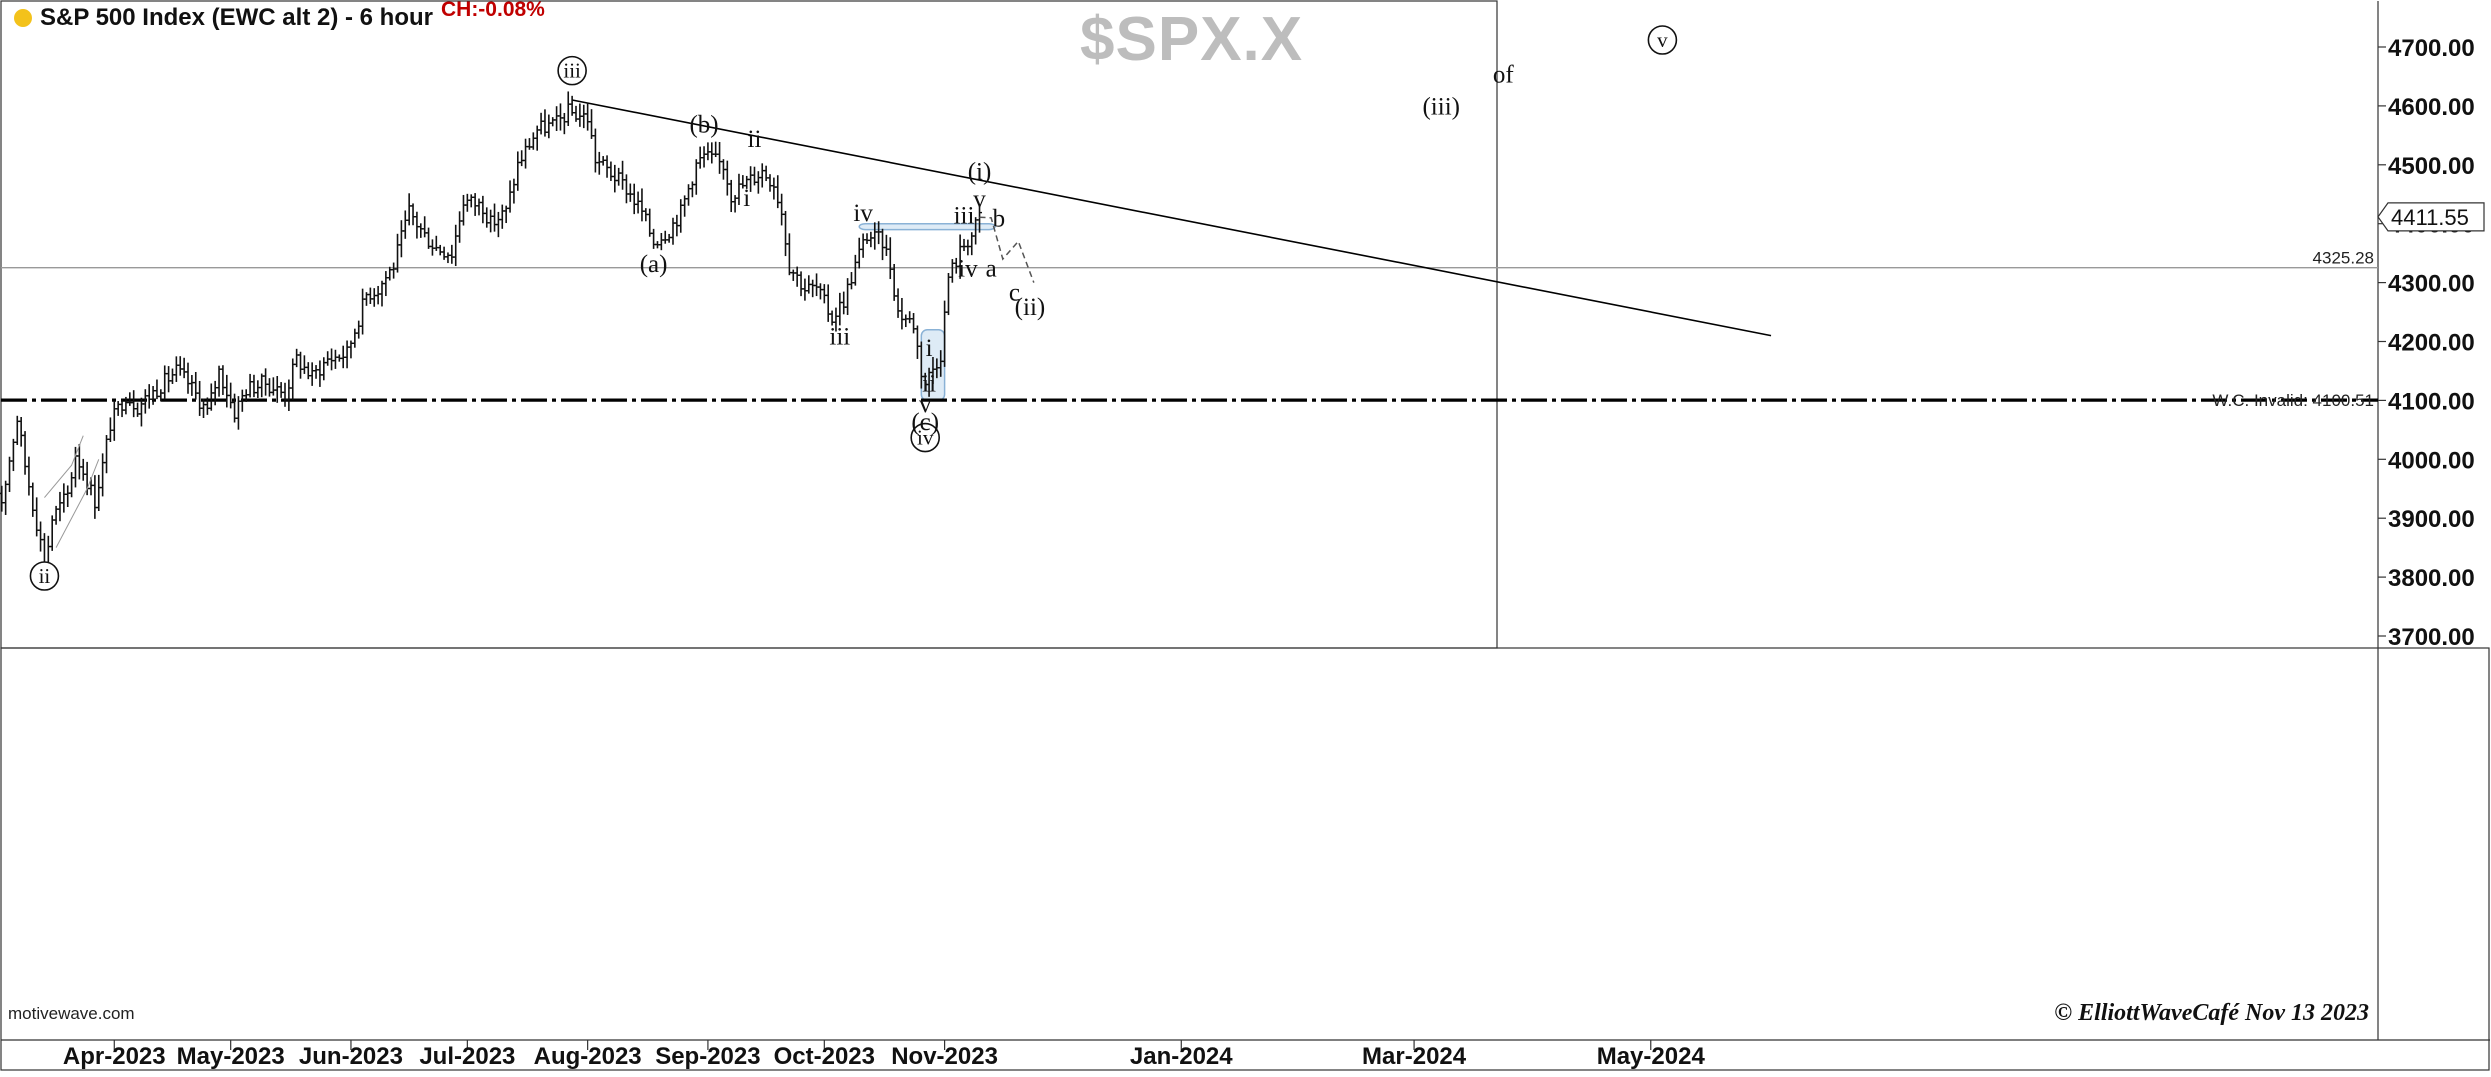  What do you see at coordinates (1030, 307) in the screenshot?
I see `wave-label: (ii)` at bounding box center [1030, 307].